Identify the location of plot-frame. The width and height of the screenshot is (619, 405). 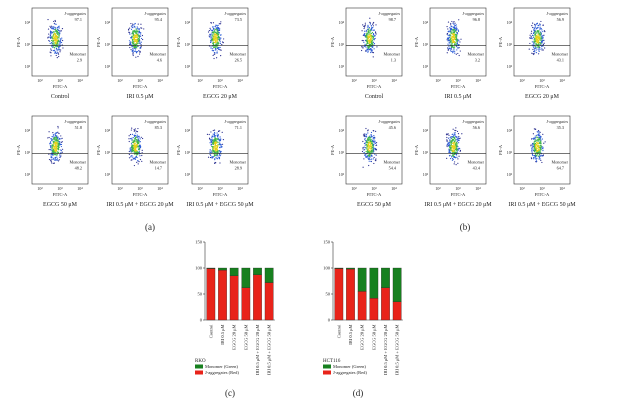
(542, 150).